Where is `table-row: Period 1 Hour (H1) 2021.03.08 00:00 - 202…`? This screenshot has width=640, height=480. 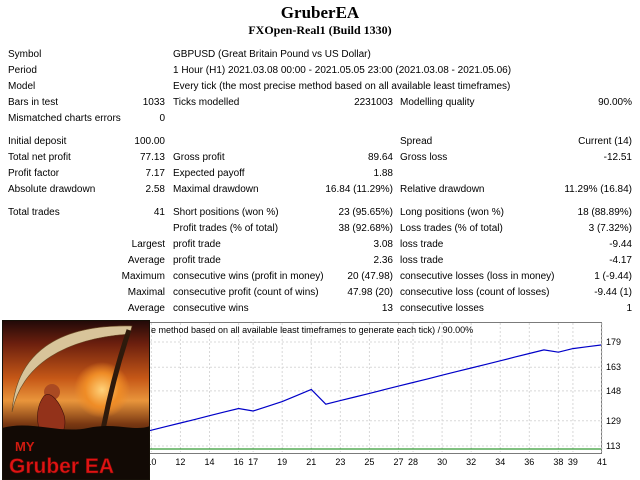 table-row: Period 1 Hour (H1) 2021.03.08 00:00 - 202… is located at coordinates (320, 70).